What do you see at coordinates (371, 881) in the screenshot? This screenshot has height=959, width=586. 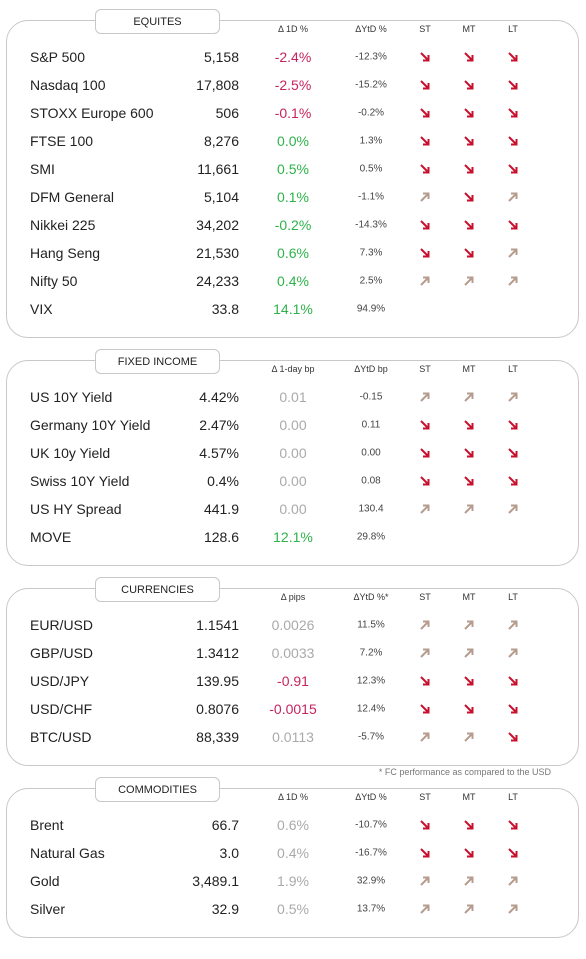 I see `ytd-change: 32.9%` at bounding box center [371, 881].